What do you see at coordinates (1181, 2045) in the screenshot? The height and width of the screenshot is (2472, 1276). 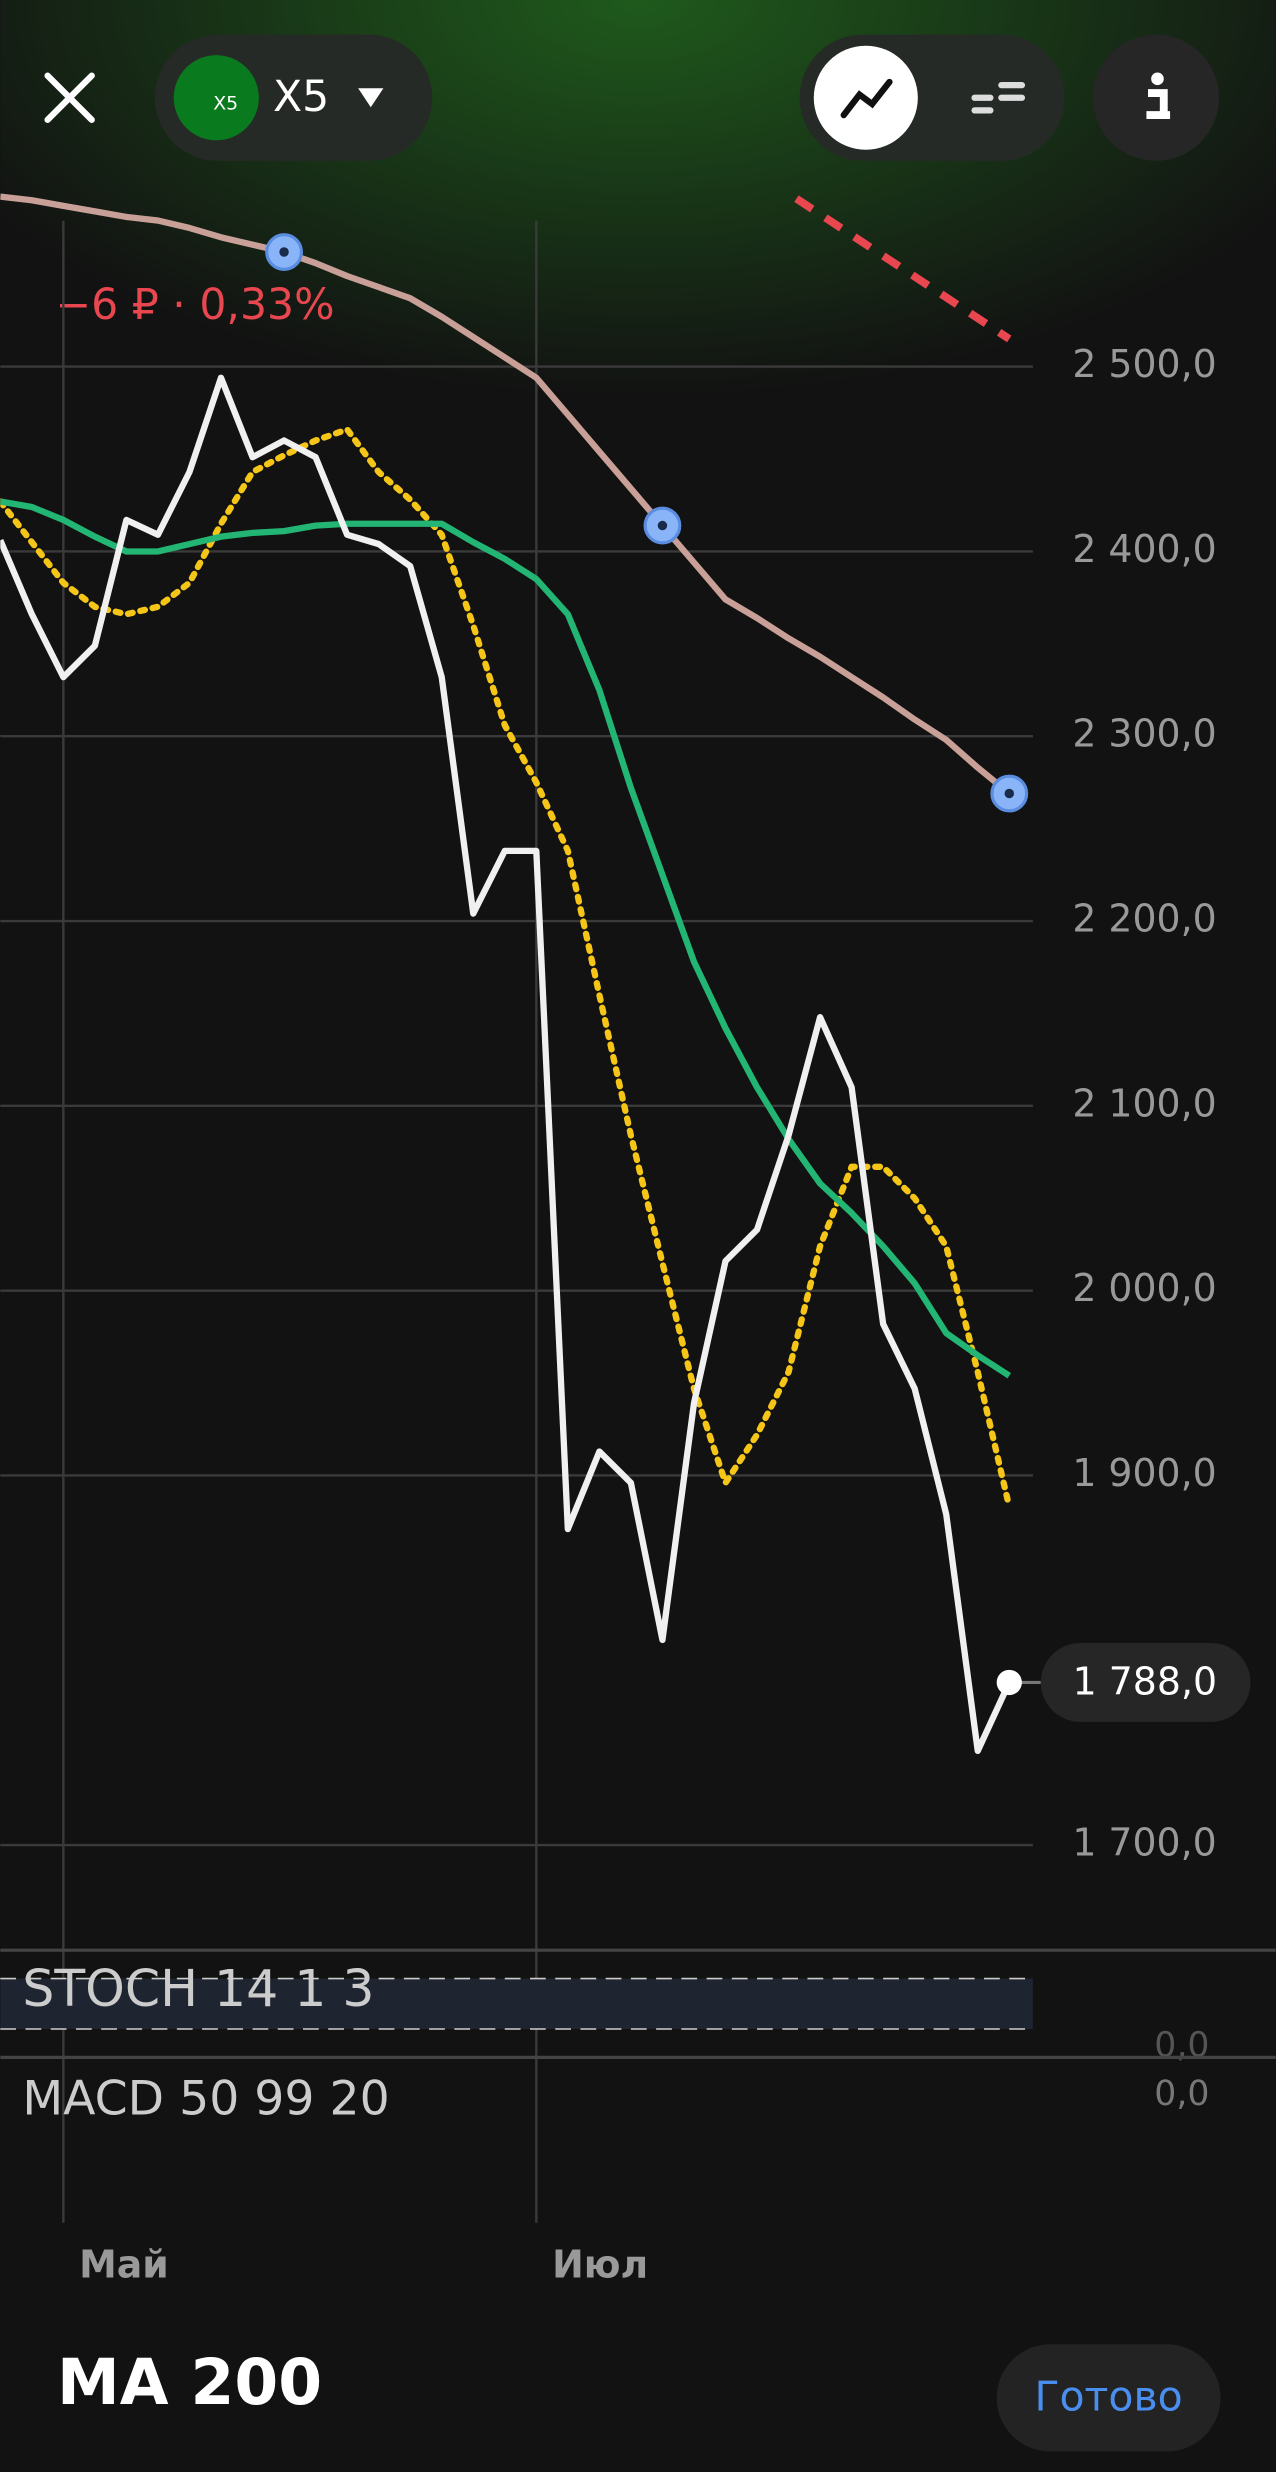 I see `stoch-zero: 0,0` at bounding box center [1181, 2045].